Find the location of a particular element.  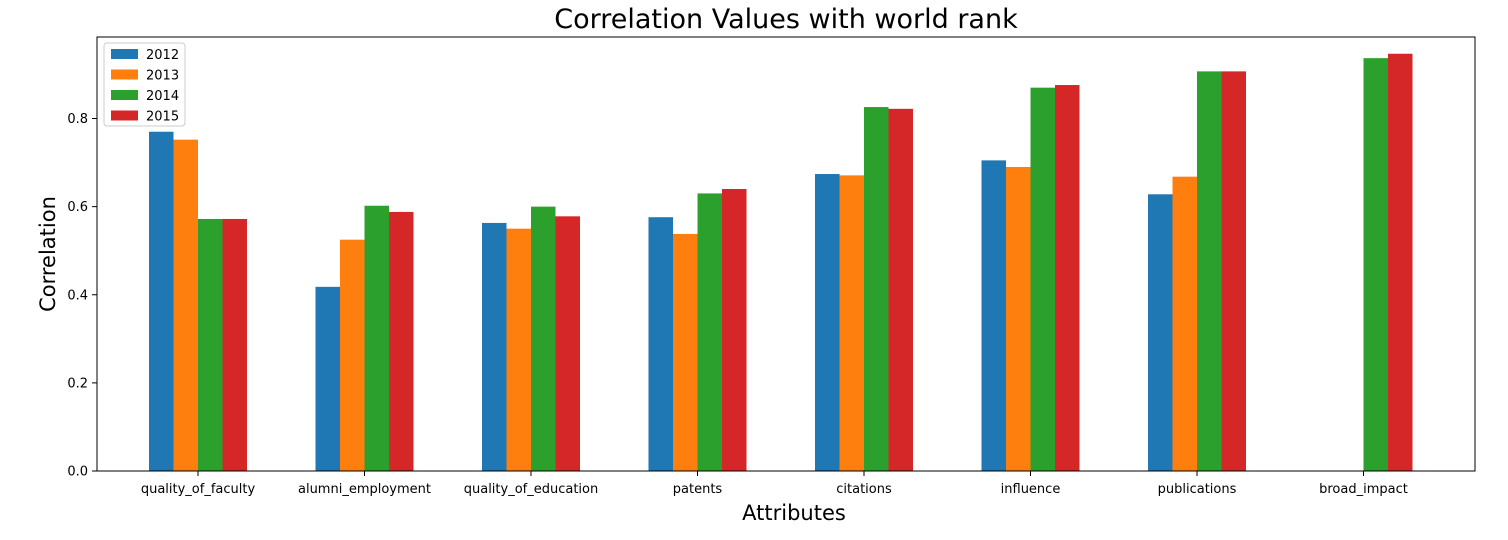

bar-2013-publications is located at coordinates (1184, 324).